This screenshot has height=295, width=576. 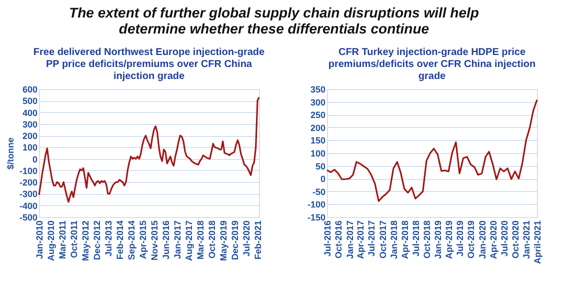 What do you see at coordinates (30, 89) in the screenshot?
I see `y-tick-label: 600` at bounding box center [30, 89].